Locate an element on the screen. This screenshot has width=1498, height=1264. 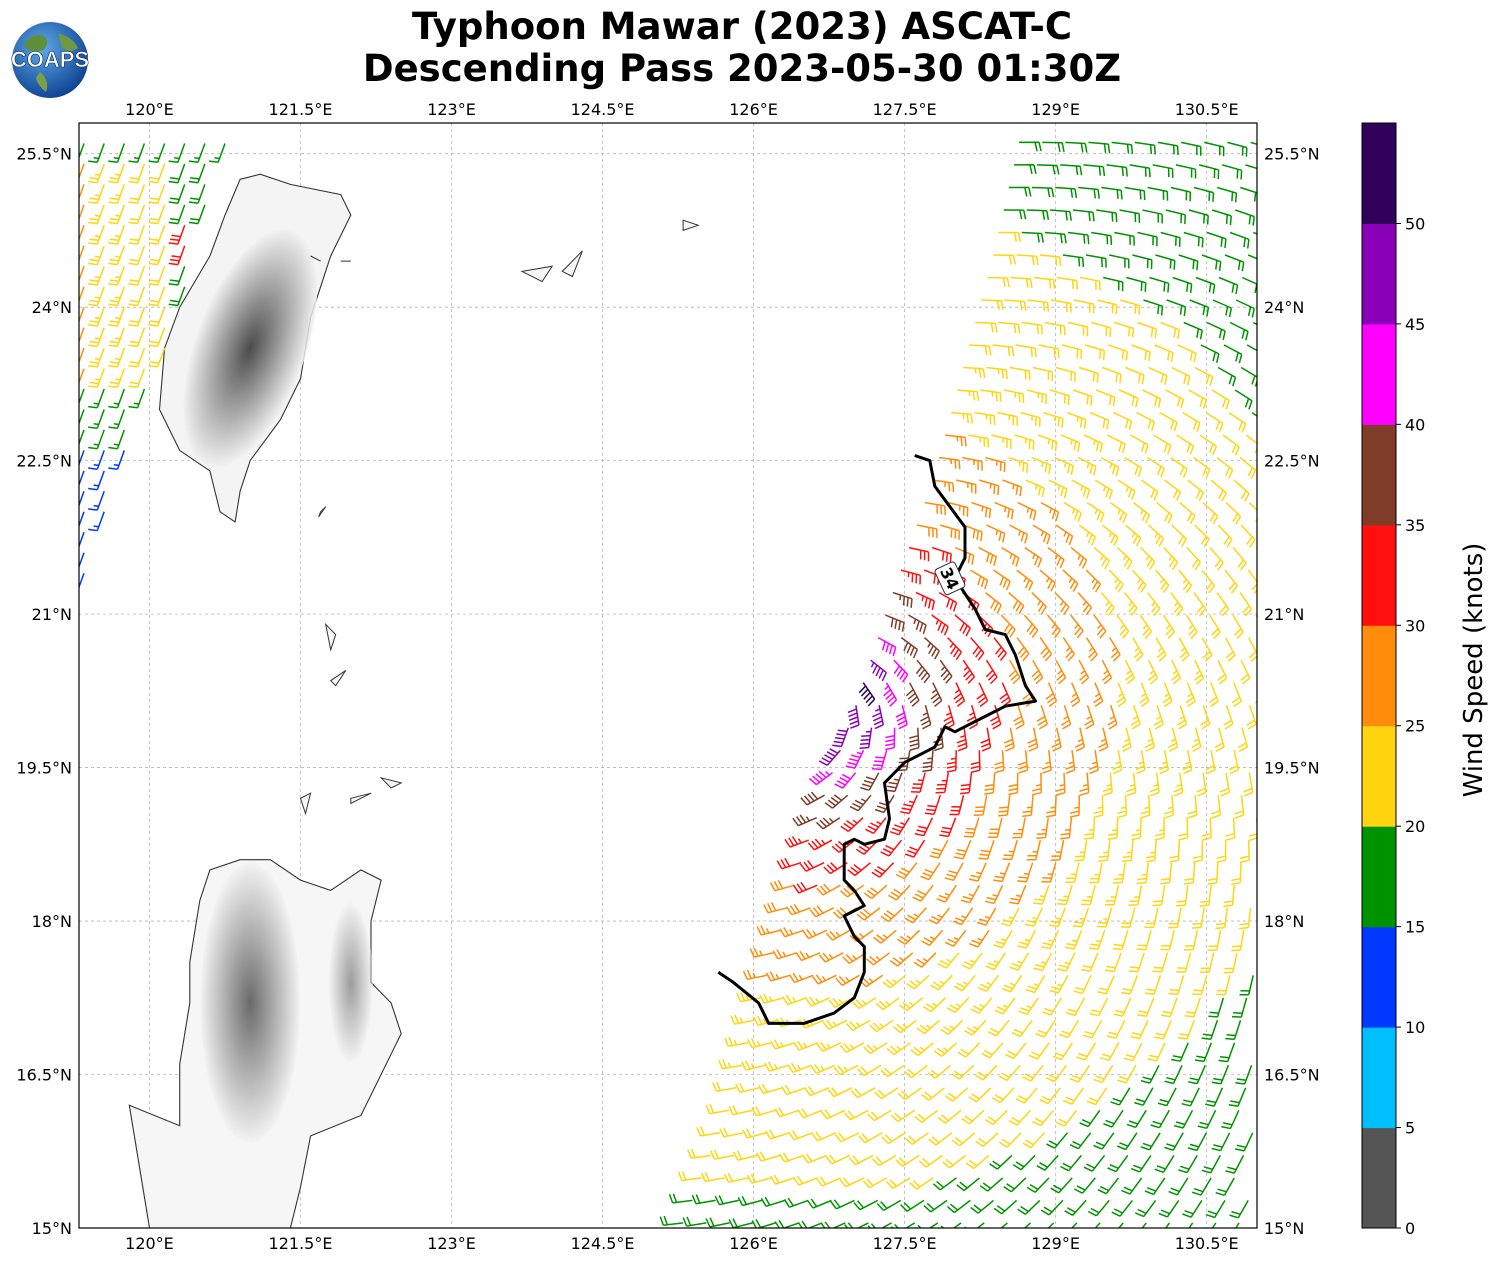
colorbar-tick-label: 45 is located at coordinates (1415, 324).